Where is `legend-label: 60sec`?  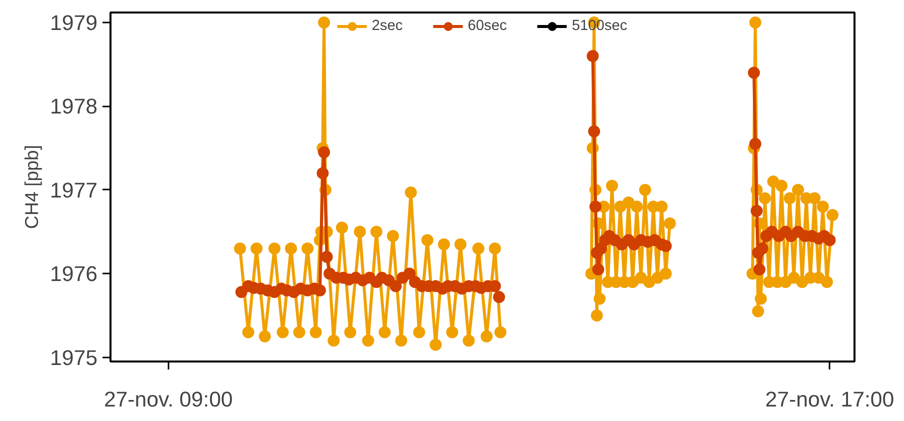
legend-label: 60sec is located at coordinates (487, 26).